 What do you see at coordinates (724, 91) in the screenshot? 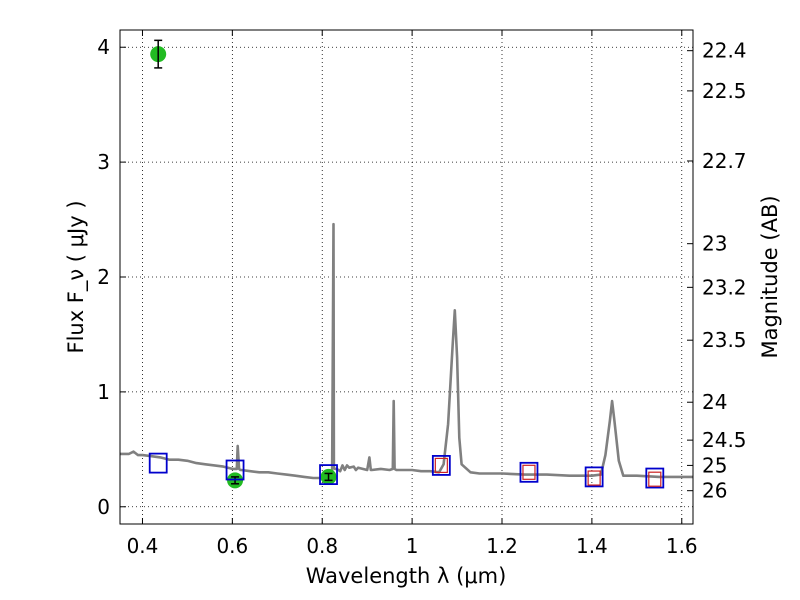
I see `right-tick-label: 22.5` at bounding box center [724, 91].